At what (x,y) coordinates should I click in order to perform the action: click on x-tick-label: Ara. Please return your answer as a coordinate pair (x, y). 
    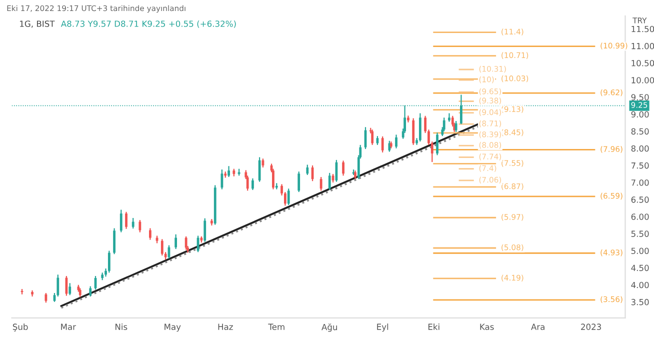
    Looking at the image, I should click on (537, 327).